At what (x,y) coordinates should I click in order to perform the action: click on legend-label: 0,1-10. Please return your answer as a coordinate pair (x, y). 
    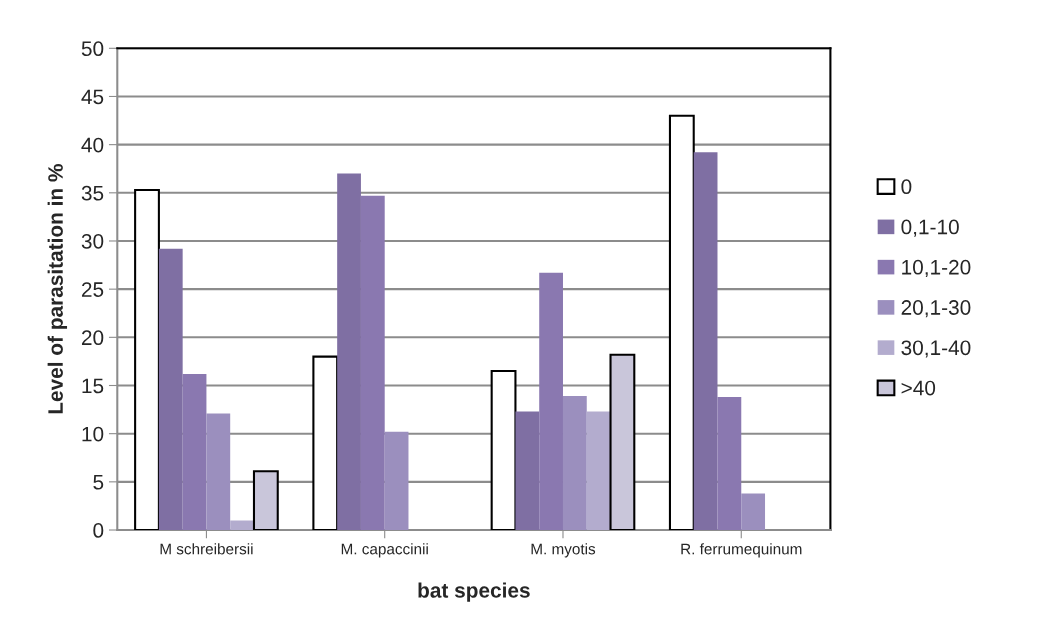
    Looking at the image, I should click on (930, 228).